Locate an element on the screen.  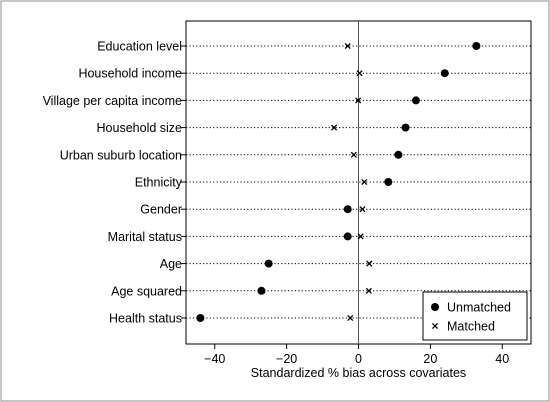
covariate-label: Household income is located at coordinates (130, 74).